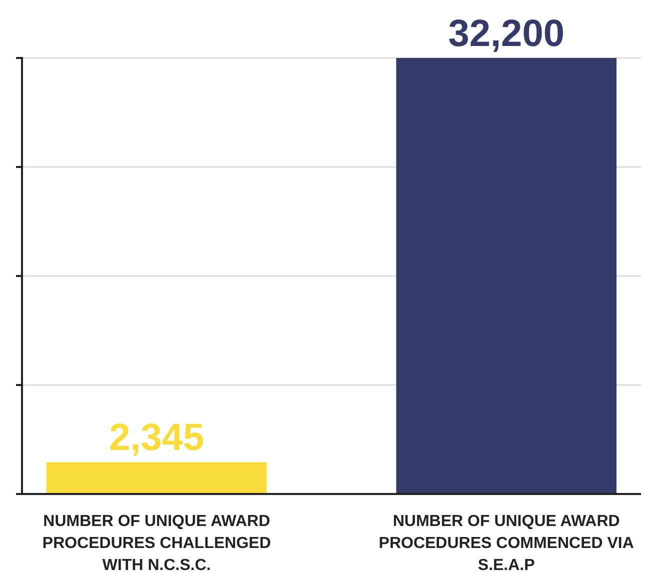 The width and height of the screenshot is (649, 582). Describe the element at coordinates (156, 543) in the screenshot. I see `x-tick-label: NUMBER OF UNIQUE AWARD PROCEDURES CHALLENGED WITH N.C.S.C.` at that location.